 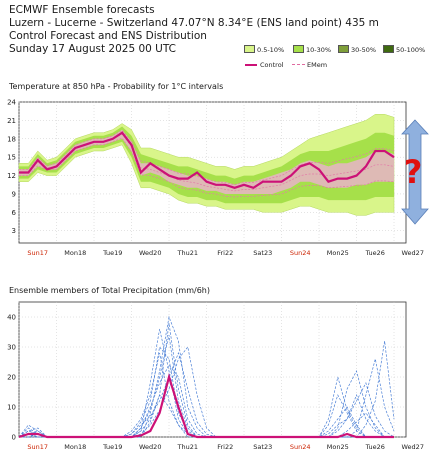 What do you see at coordinates (14, 213) in the screenshot?
I see `temperature-chart-ytick-label: 6` at bounding box center [14, 213].